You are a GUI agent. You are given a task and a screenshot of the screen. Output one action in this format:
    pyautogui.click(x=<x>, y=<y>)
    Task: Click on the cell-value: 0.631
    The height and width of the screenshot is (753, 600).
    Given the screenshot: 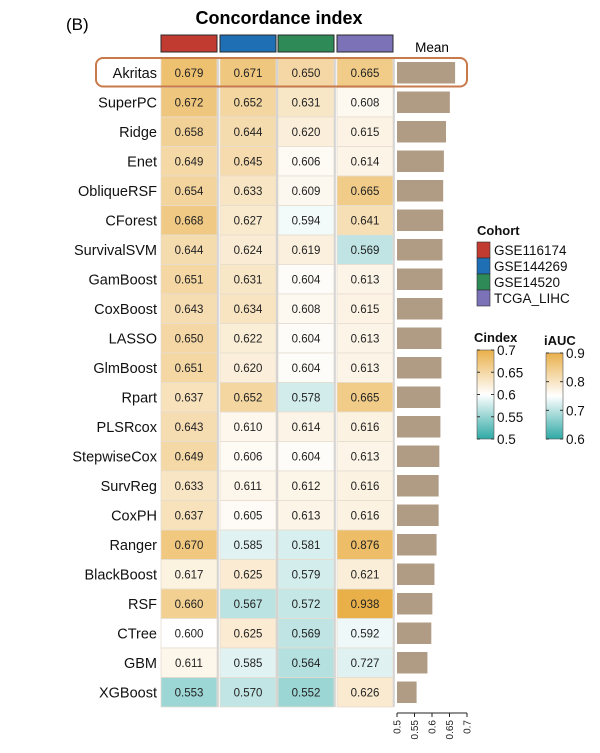 What is the action you would take?
    pyautogui.click(x=306, y=103)
    